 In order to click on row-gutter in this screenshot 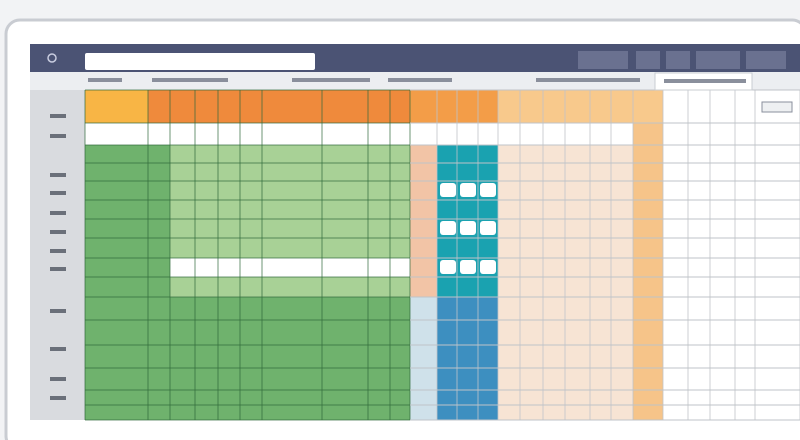, I will do `click(57, 255)`.